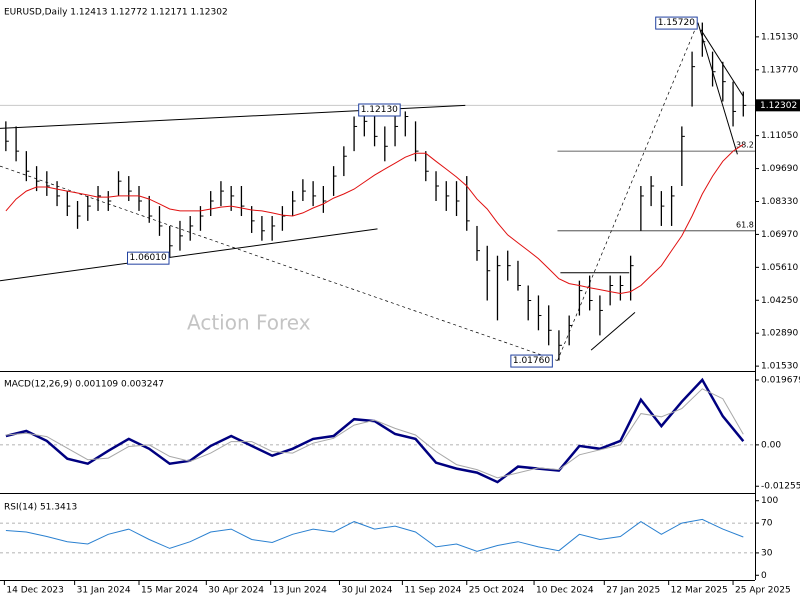 The image size is (800, 600). I want to click on y-tick-label: 1.08330, so click(779, 202).